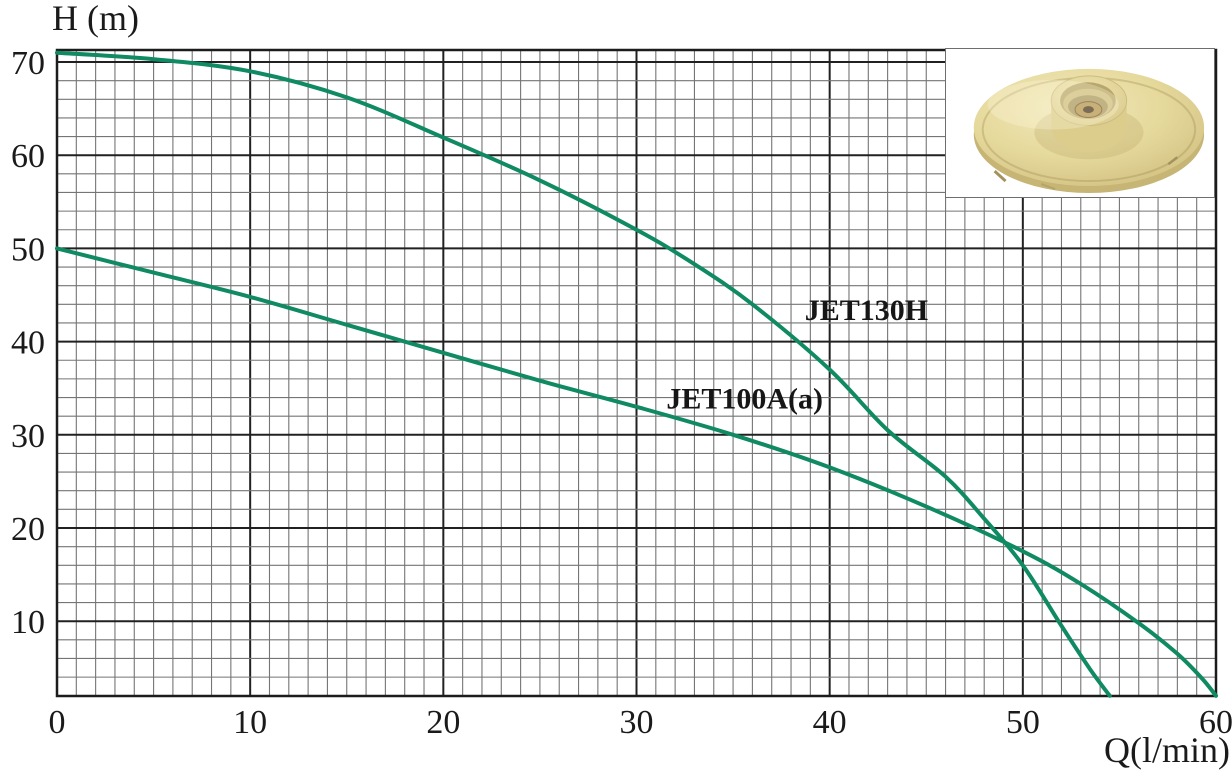  Describe the element at coordinates (830, 722) in the screenshot. I see `x-tick-label: 40` at that location.